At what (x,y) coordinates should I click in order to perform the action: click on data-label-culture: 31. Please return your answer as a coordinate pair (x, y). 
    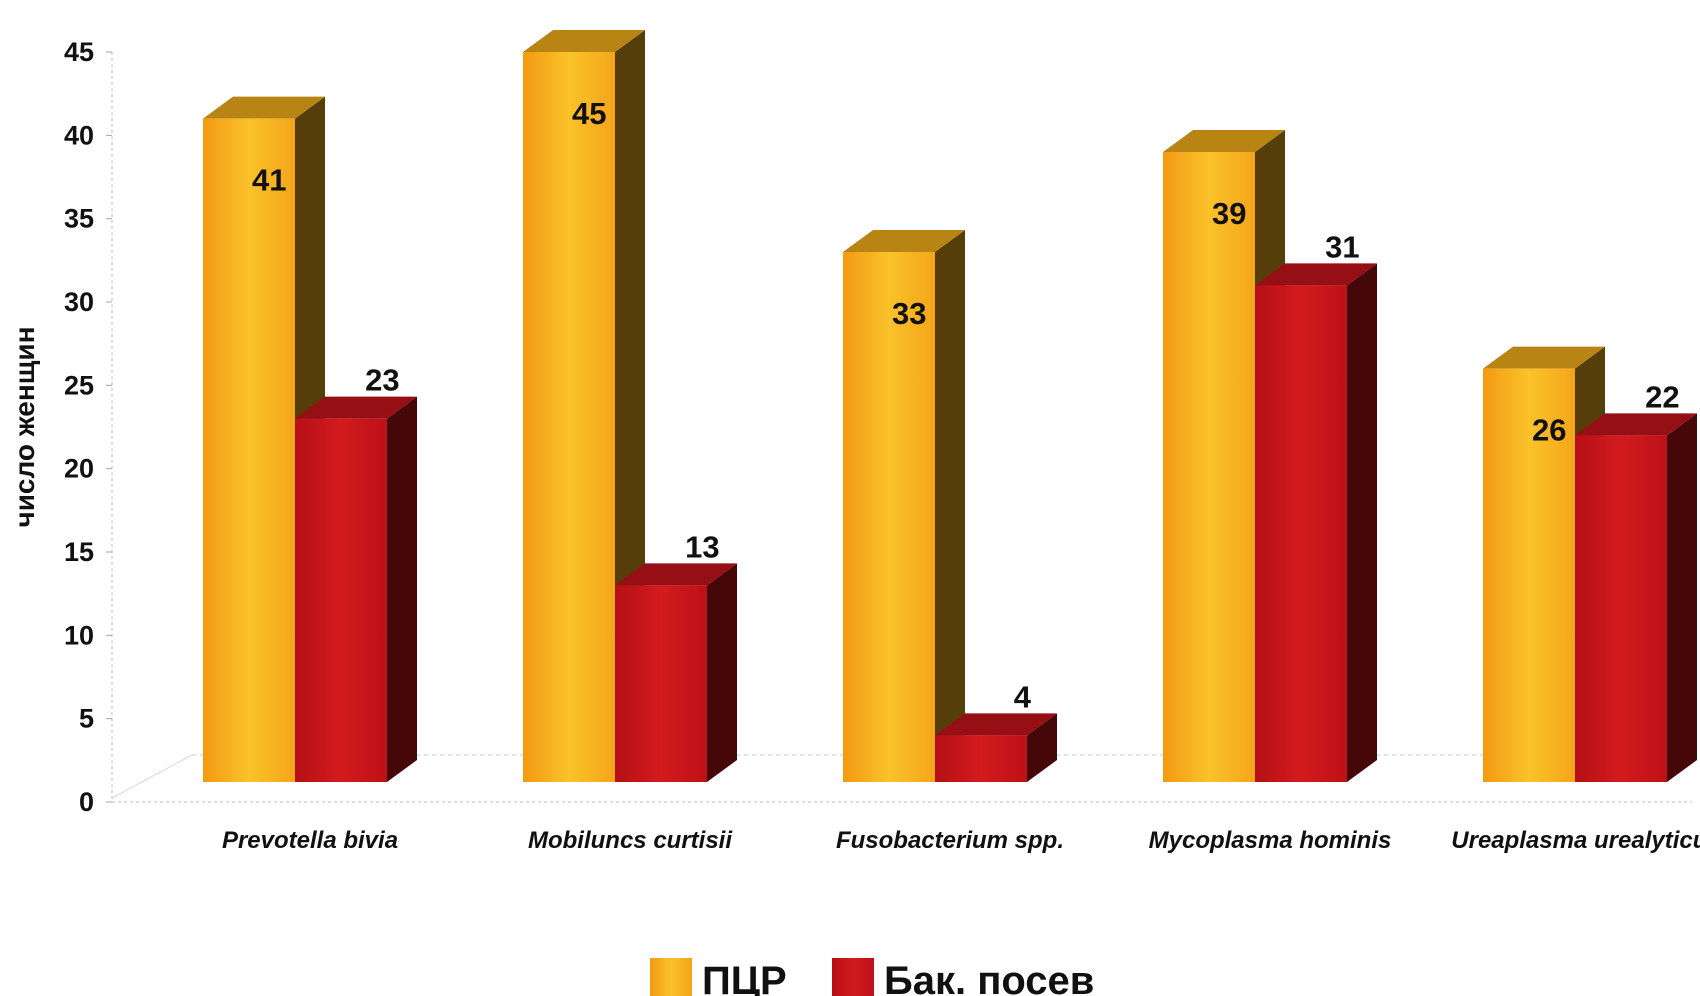
    Looking at the image, I should click on (1342, 246).